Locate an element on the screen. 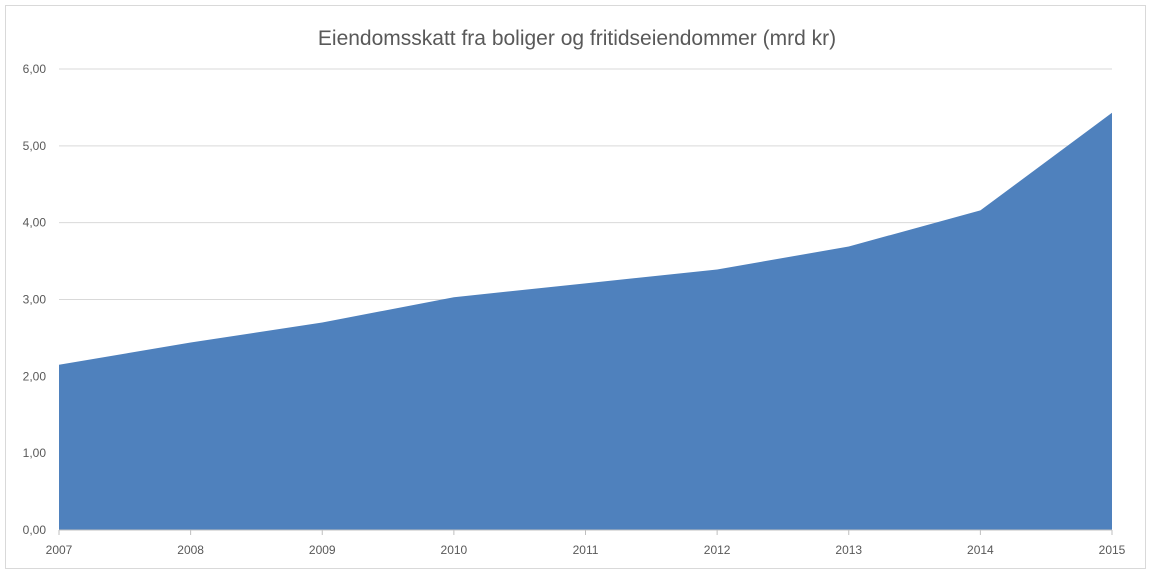 This screenshot has width=1154, height=577. x-axis-tick-labels: 2007 2008 2009 2010 2011 2012 2013 2014 2015 is located at coordinates (586, 550).